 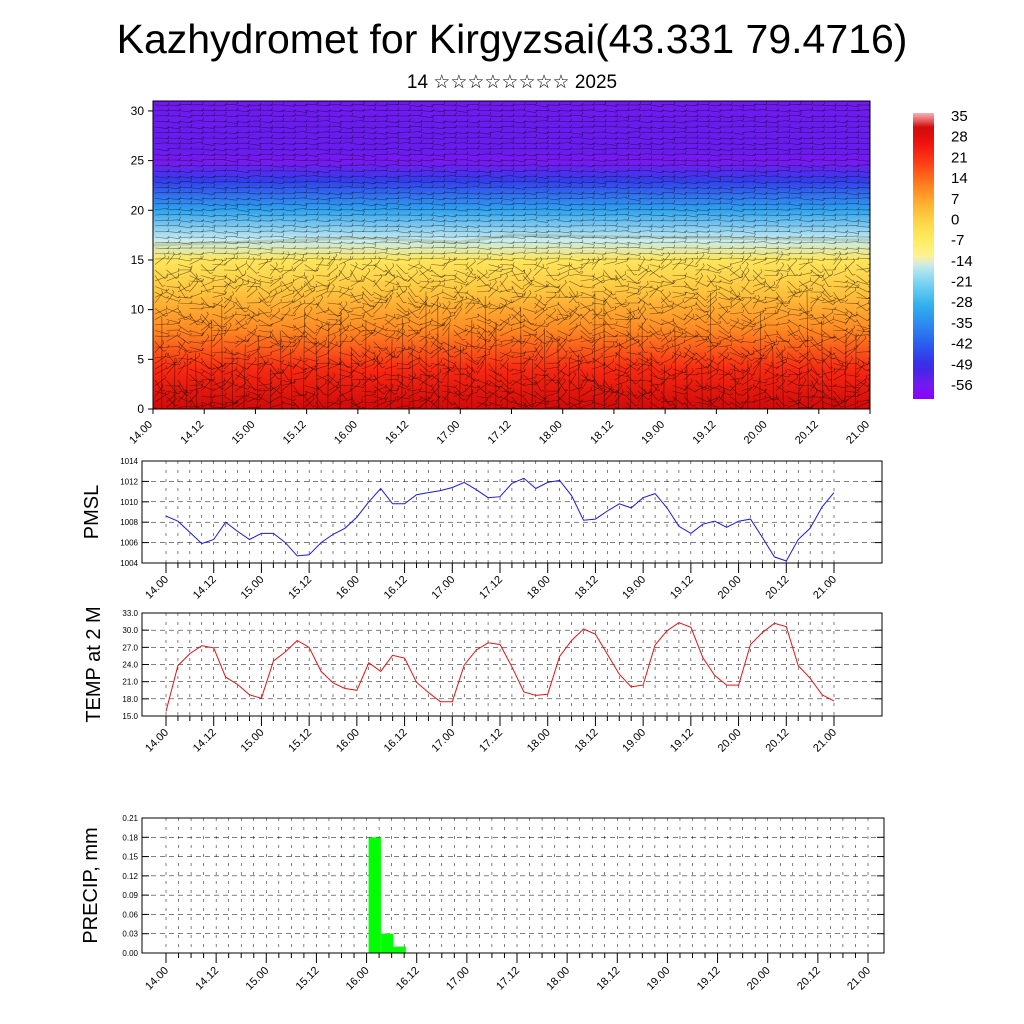 I want to click on colorbar-label: -56, so click(x=962, y=385).